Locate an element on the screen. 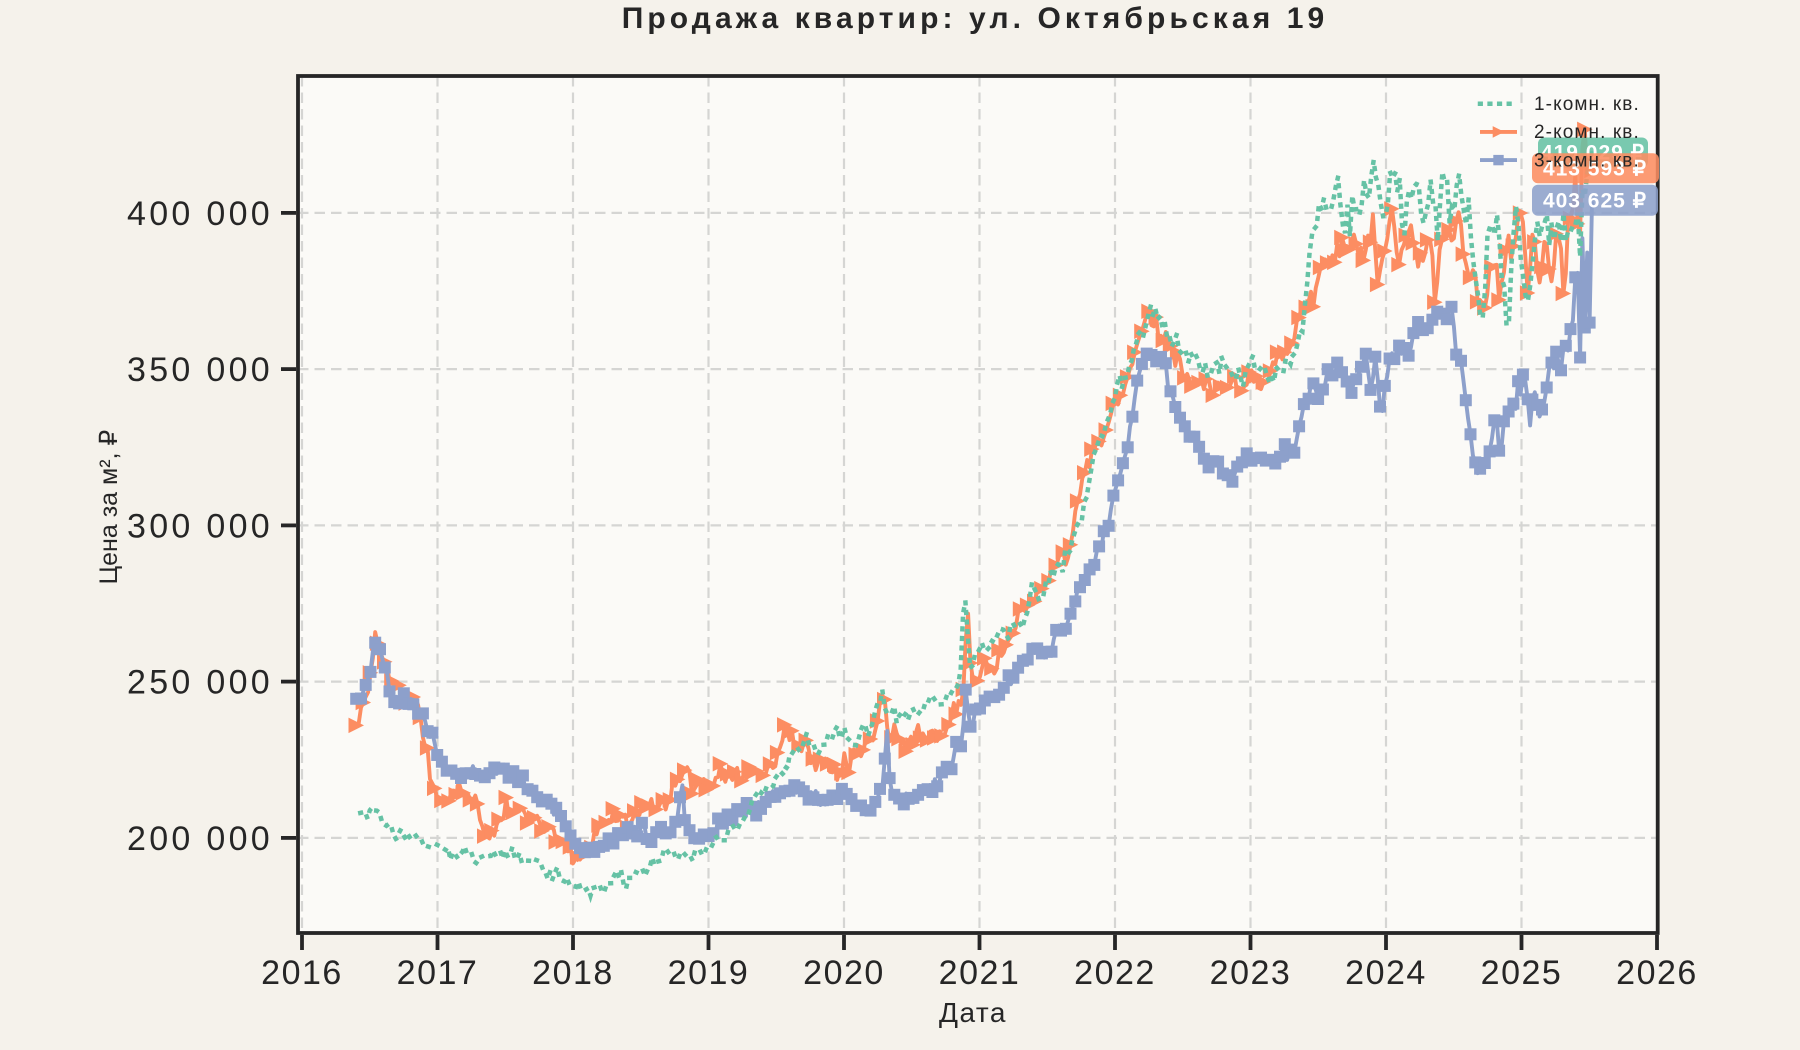  svg-text: 2021 is located at coordinates (980, 973).